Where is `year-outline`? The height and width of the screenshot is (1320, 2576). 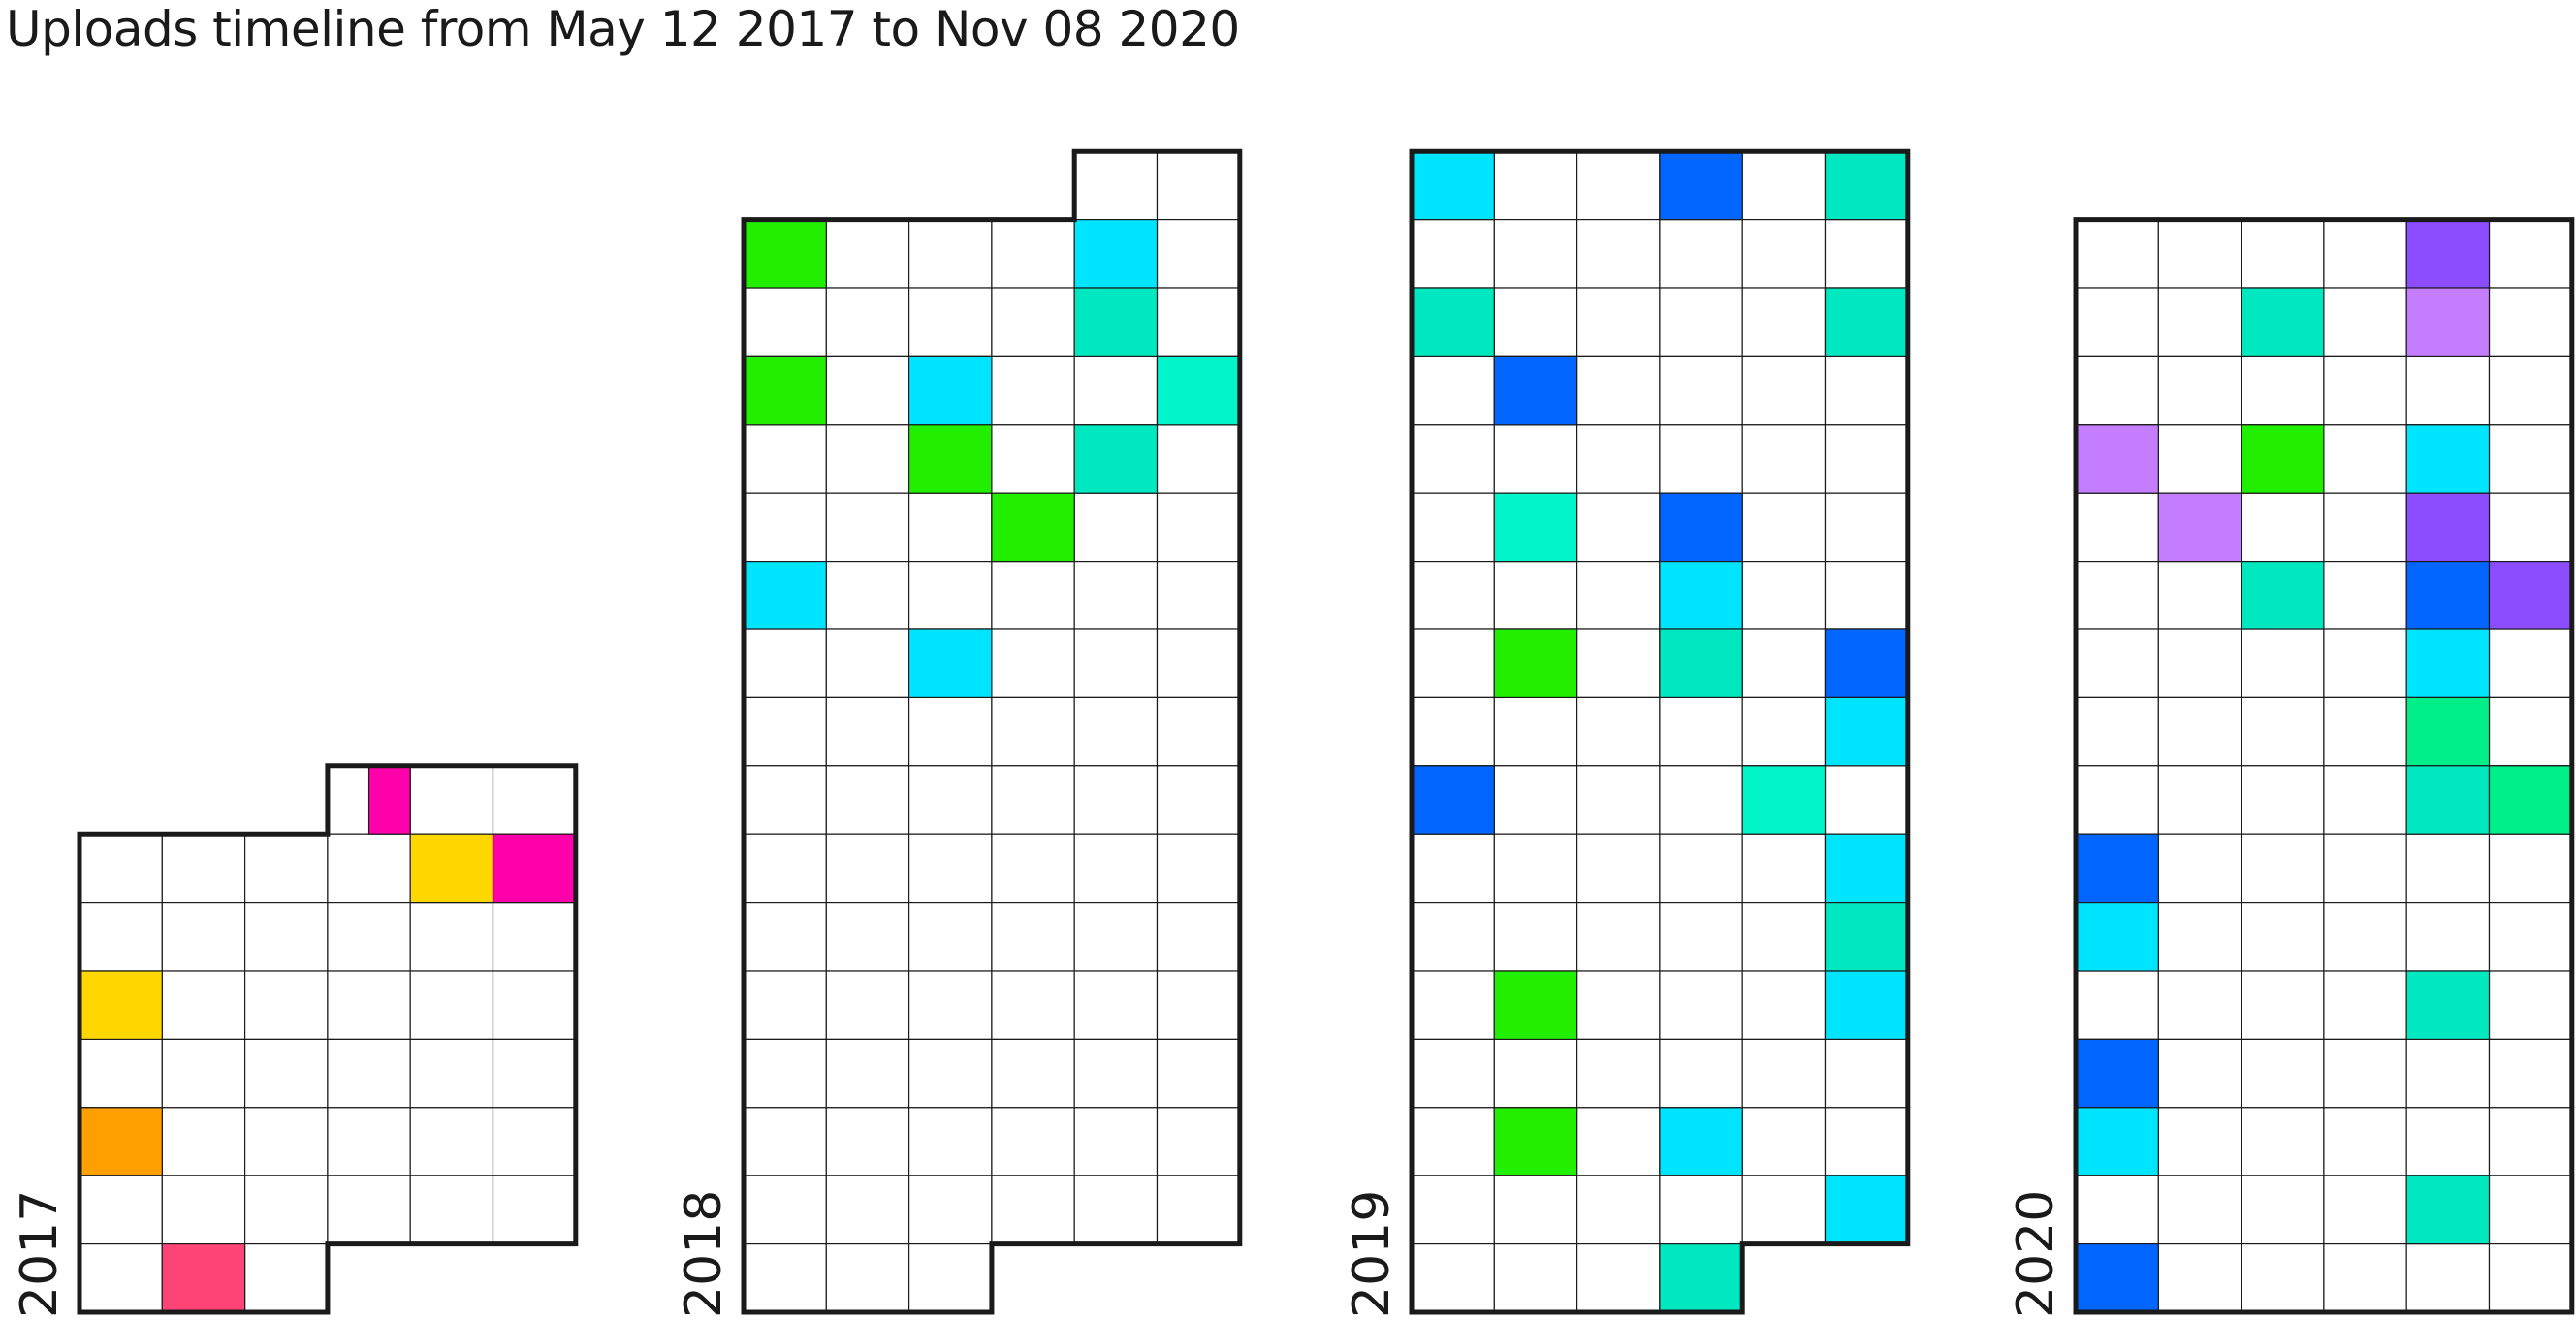 year-outline is located at coordinates (328, 1039).